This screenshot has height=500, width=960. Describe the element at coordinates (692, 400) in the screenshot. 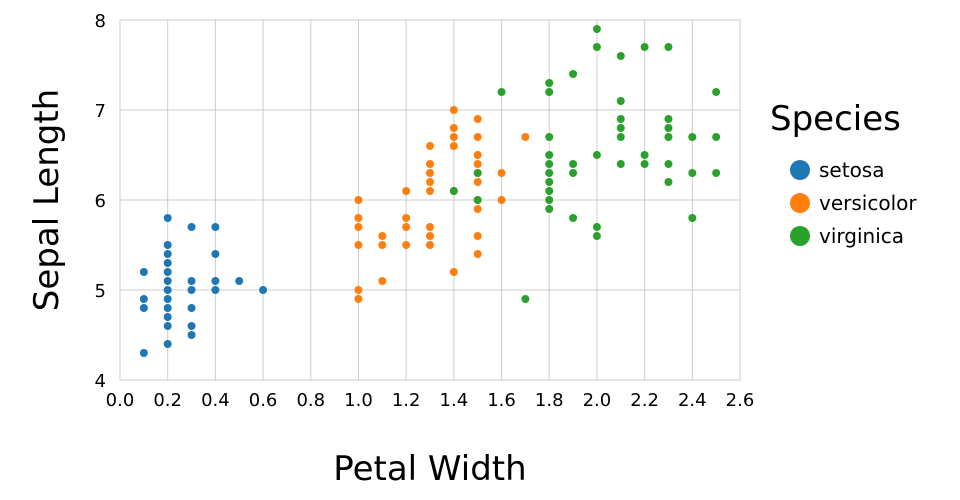

I see `x-tick-label: 2.4` at that location.